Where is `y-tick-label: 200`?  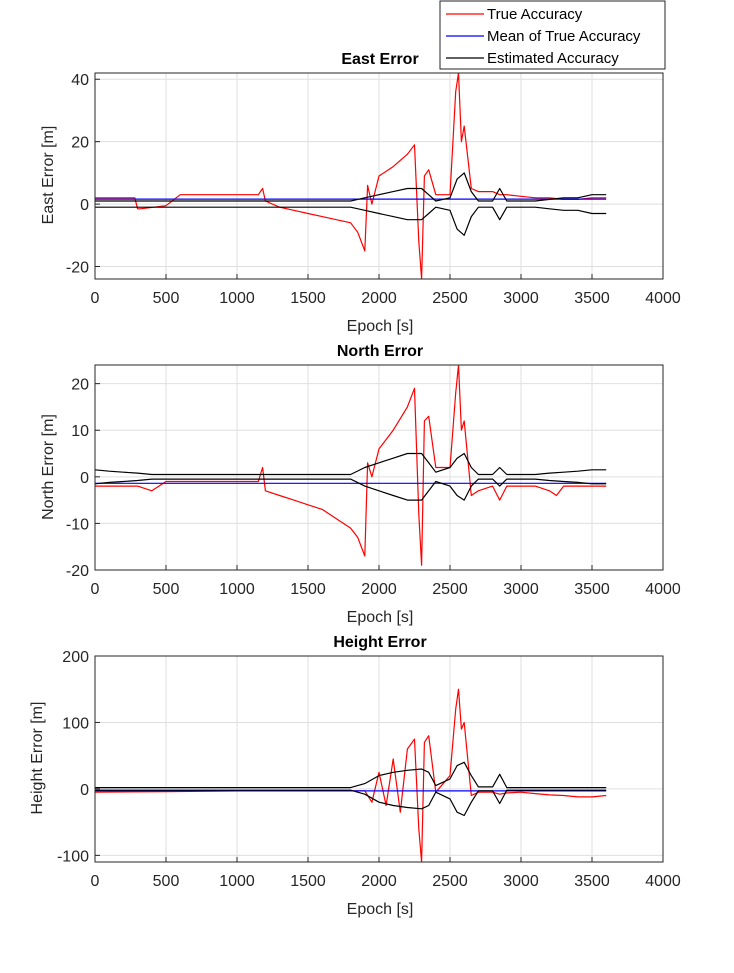
y-tick-label: 200 is located at coordinates (75, 657).